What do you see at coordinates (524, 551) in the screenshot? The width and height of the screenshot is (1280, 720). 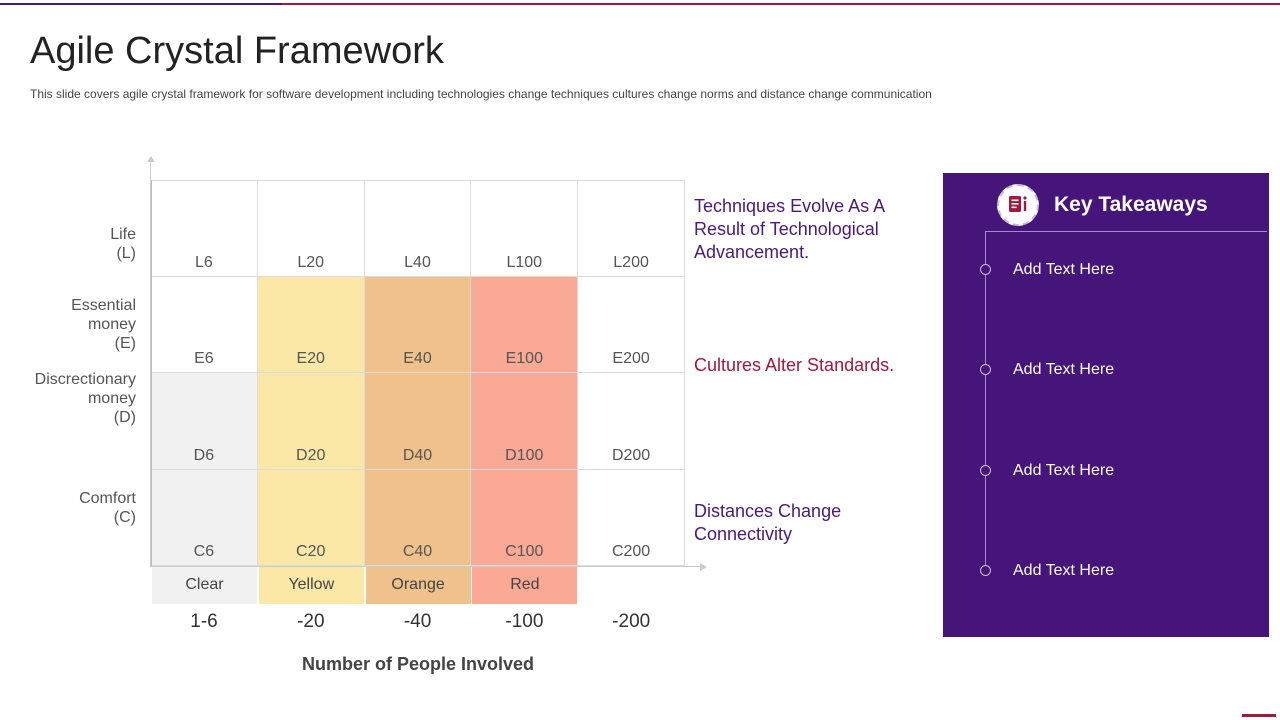 I see `grid-cell-label: C100` at bounding box center [524, 551].